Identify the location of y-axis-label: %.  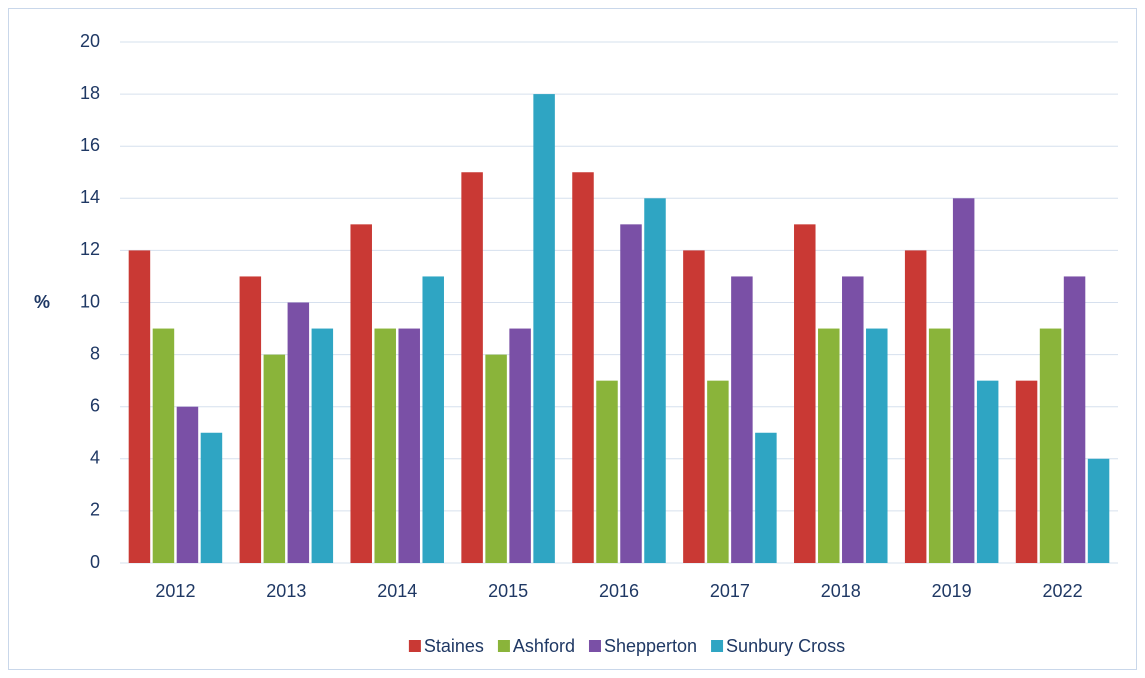
(42, 302).